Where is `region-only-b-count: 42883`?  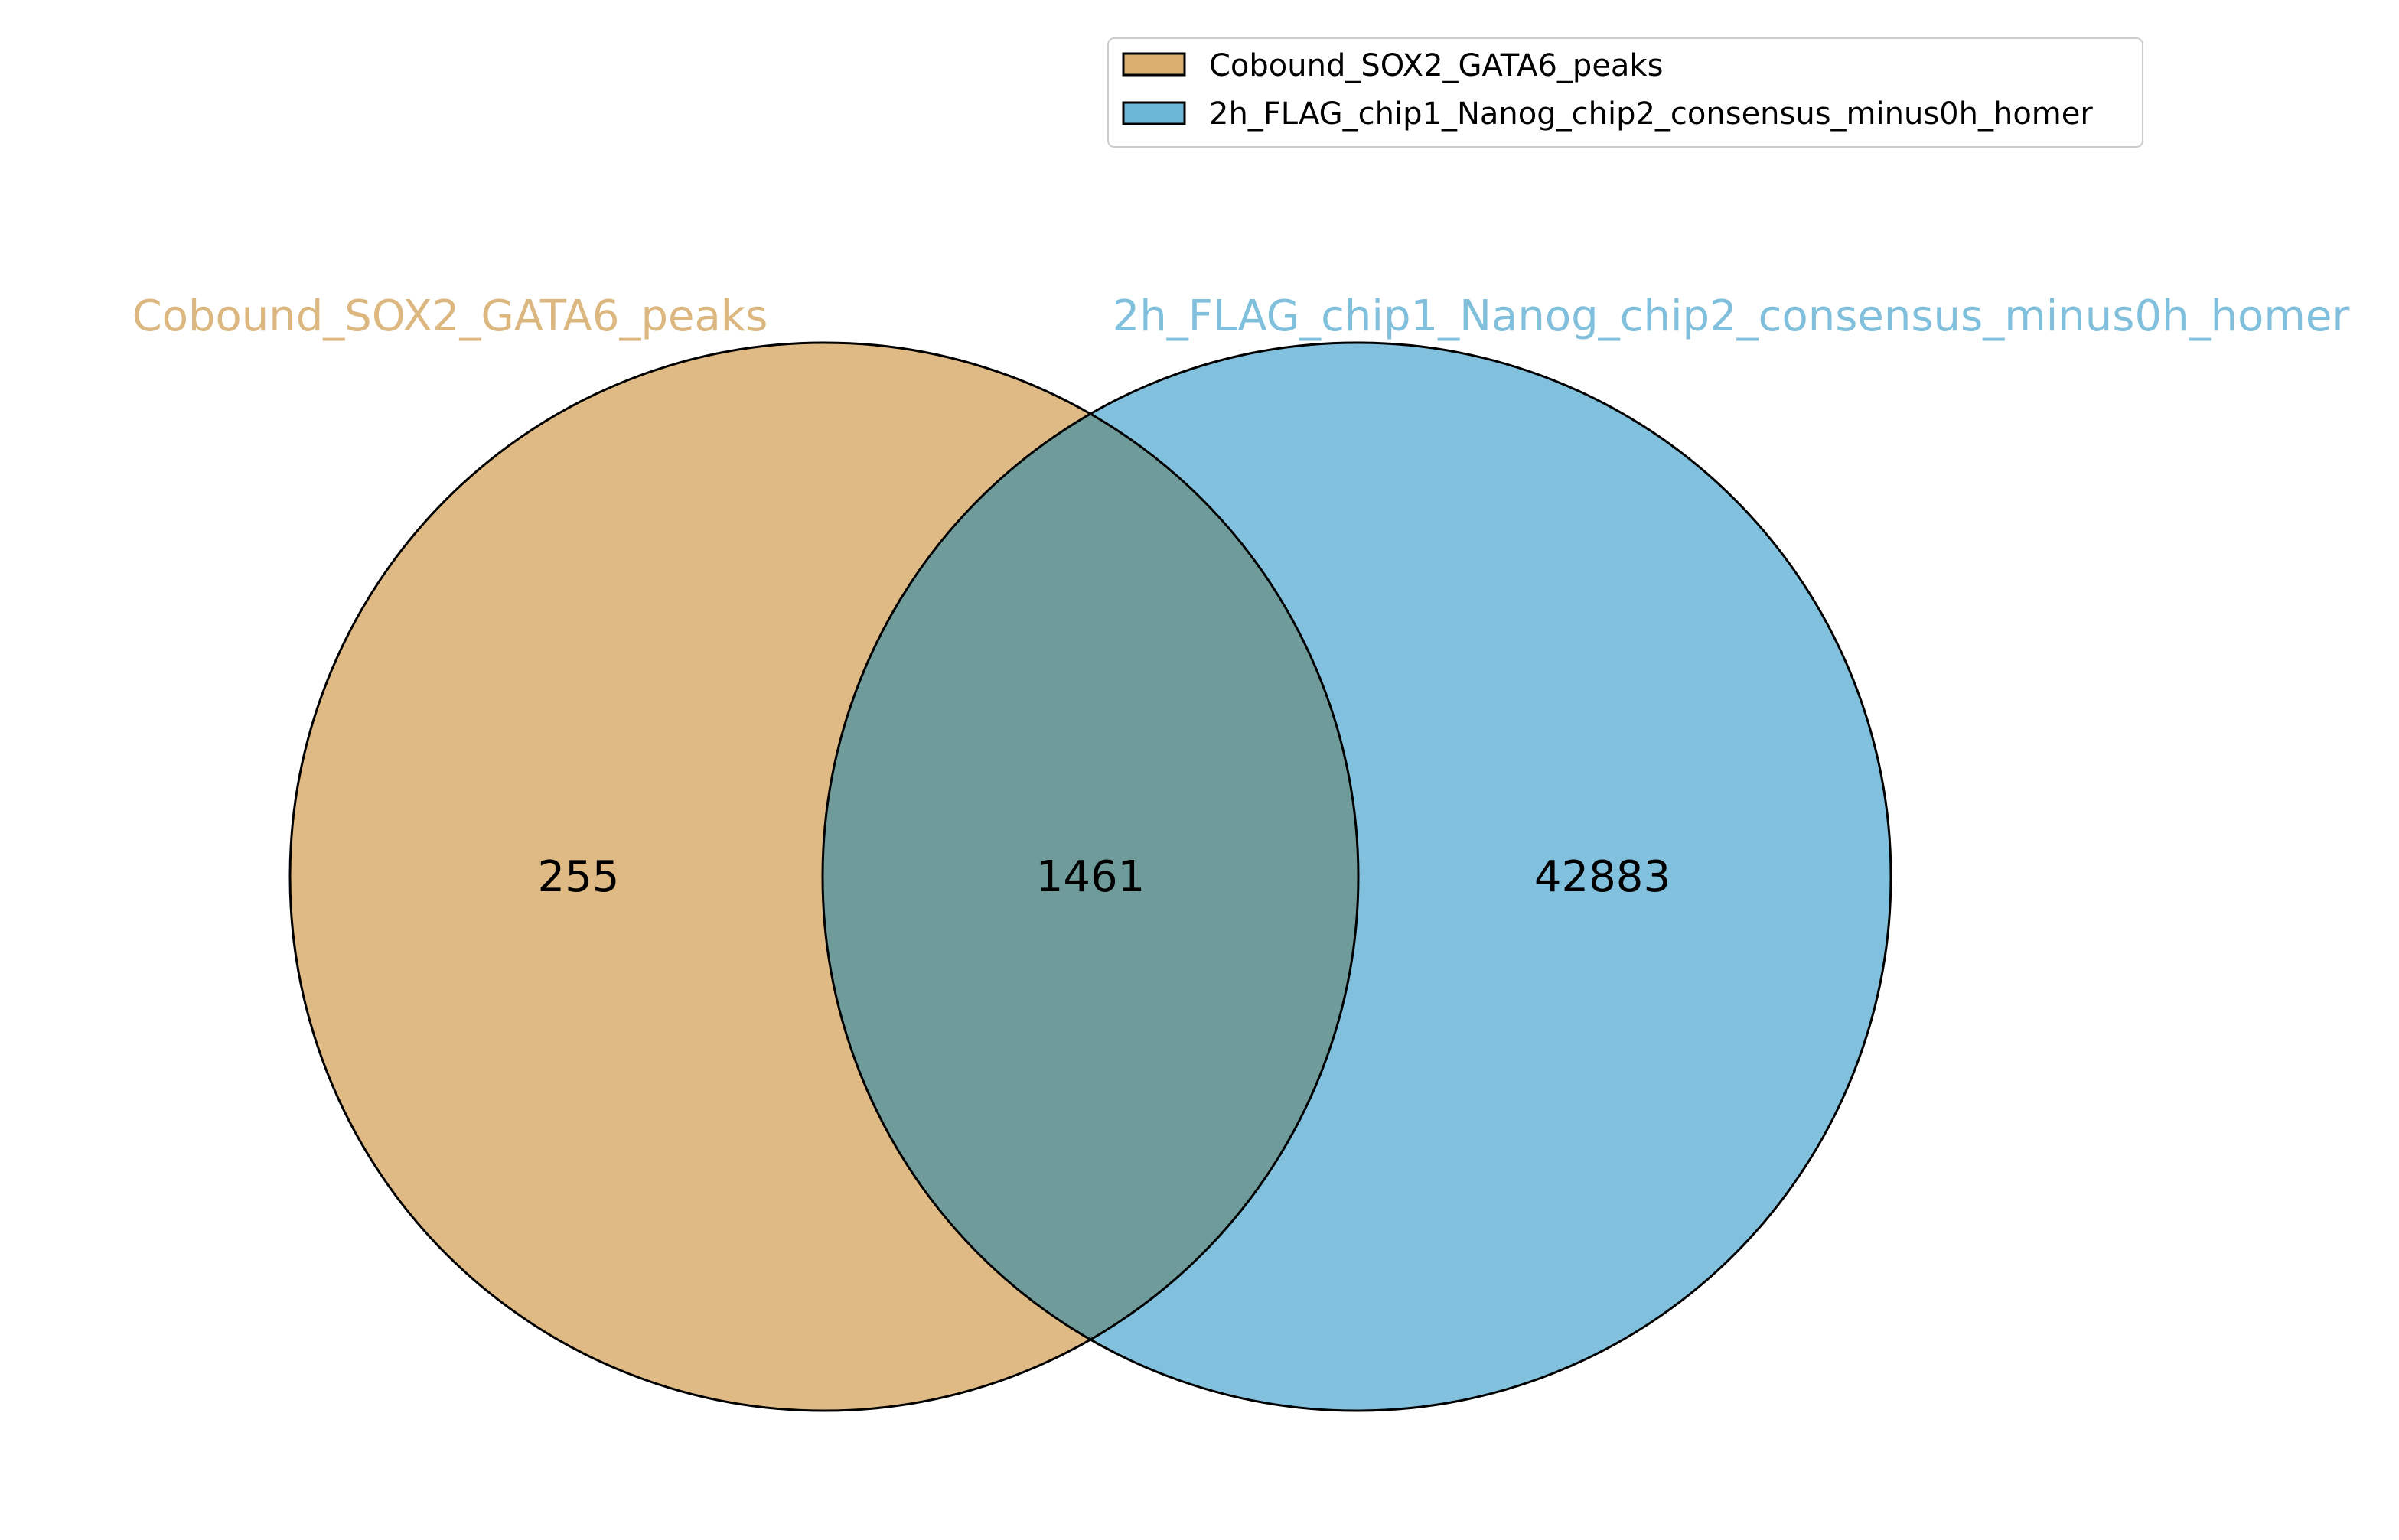
region-only-b-count: 42883 is located at coordinates (1602, 877).